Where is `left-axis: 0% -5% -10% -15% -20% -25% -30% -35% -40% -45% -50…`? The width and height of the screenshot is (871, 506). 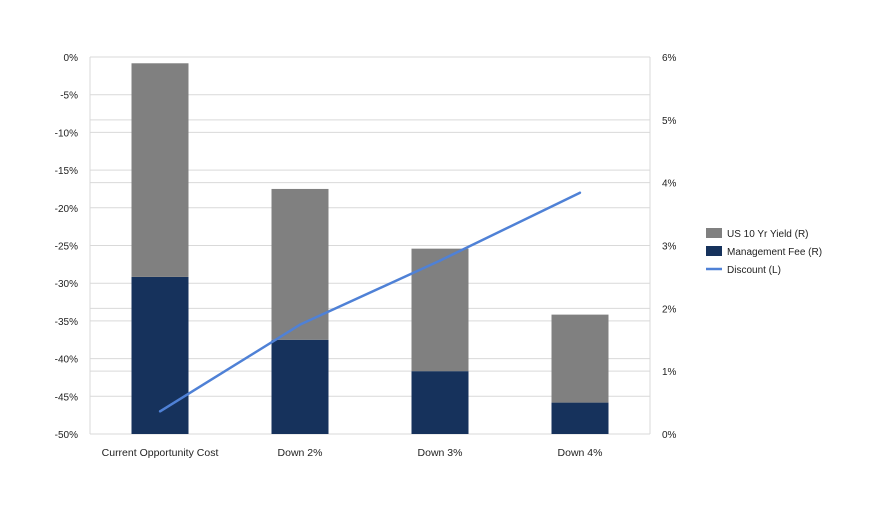
left-axis: 0% -5% -10% -15% -20% -25% -30% -35% -40% -45% -50… is located at coordinates (66, 247).